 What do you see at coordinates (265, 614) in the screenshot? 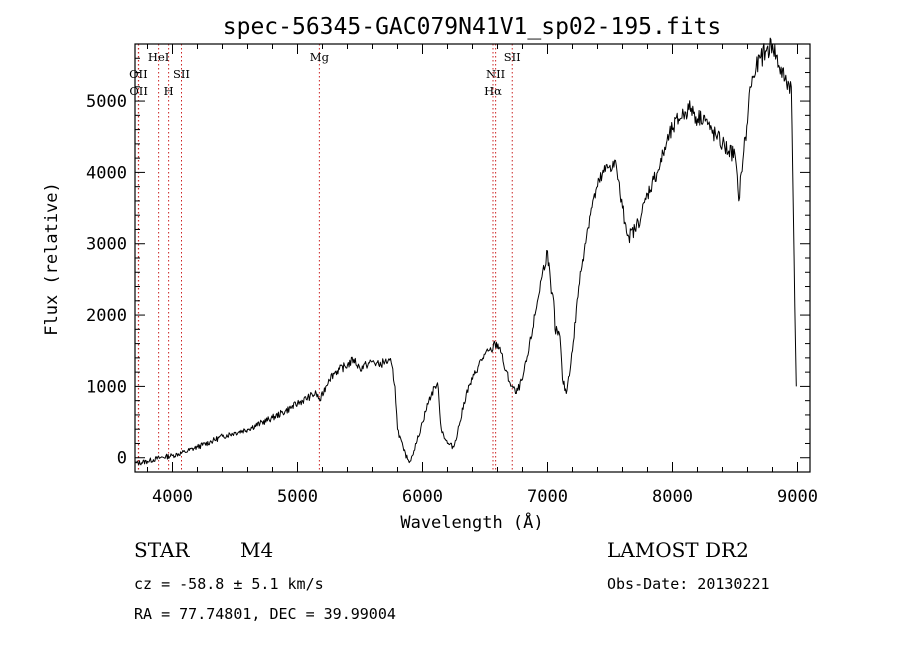
I see `sky-coordinates: RA = 77.74801, DEC = 39.99004` at bounding box center [265, 614].